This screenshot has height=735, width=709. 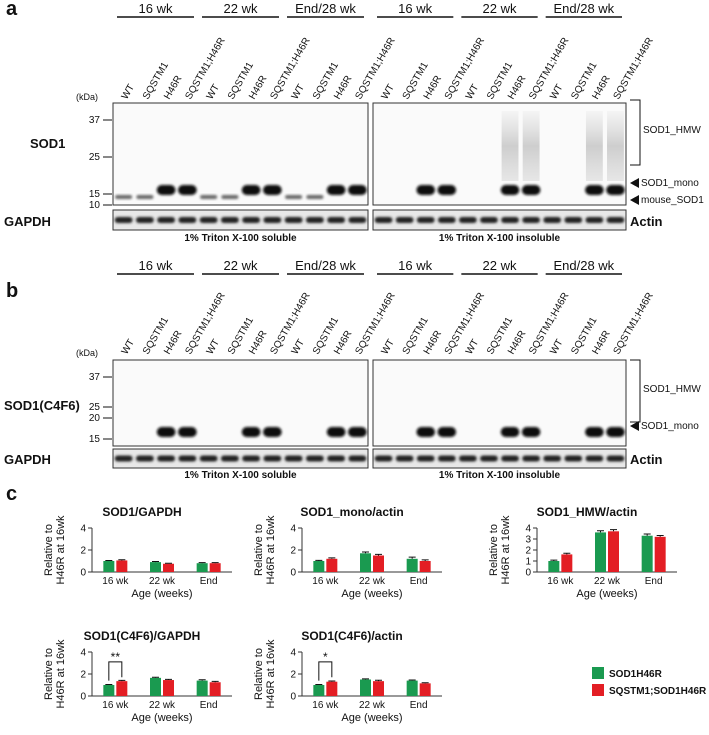 What do you see at coordinates (594, 146) in the screenshot?
I see `hmw-smear` at bounding box center [594, 146].